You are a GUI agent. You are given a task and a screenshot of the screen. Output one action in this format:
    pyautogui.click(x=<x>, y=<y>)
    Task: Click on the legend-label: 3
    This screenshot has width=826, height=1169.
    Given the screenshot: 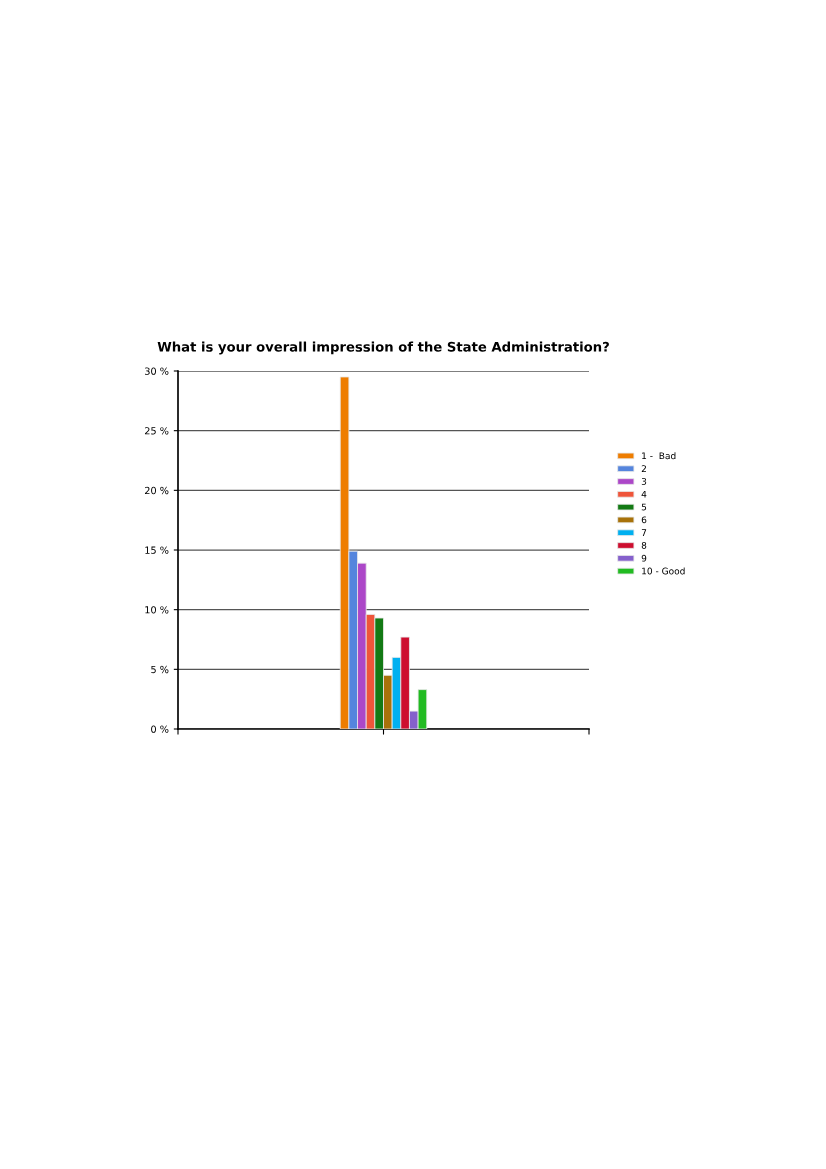 What is the action you would take?
    pyautogui.click(x=644, y=481)
    